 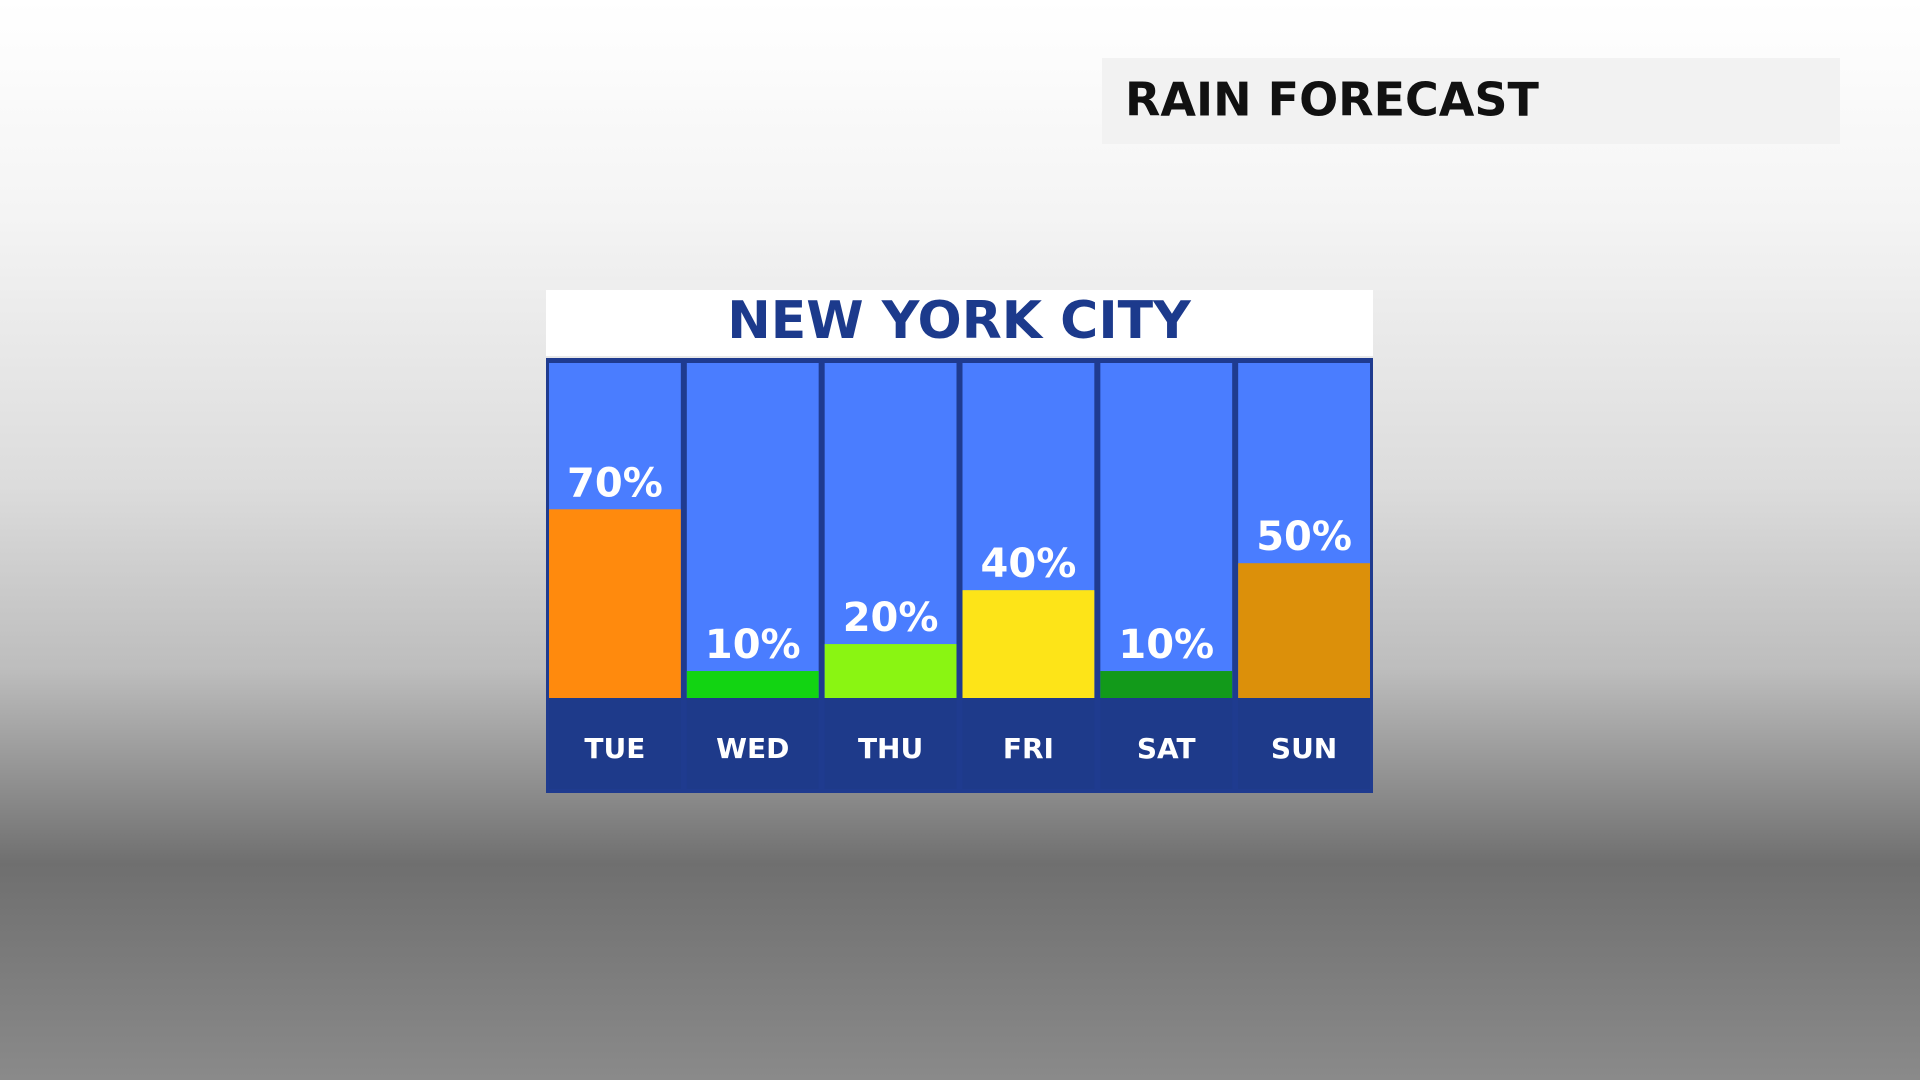 What do you see at coordinates (1332, 100) in the screenshot?
I see `header-title: RAIN FORECAST` at bounding box center [1332, 100].